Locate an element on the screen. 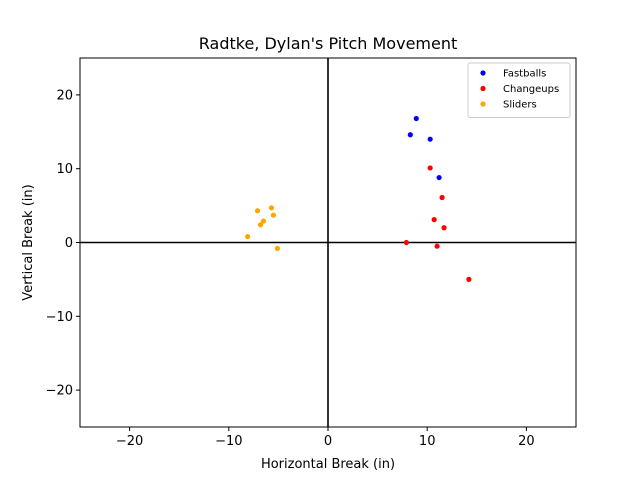 The image size is (640, 480). y-tick-label: 20 is located at coordinates (64, 95).